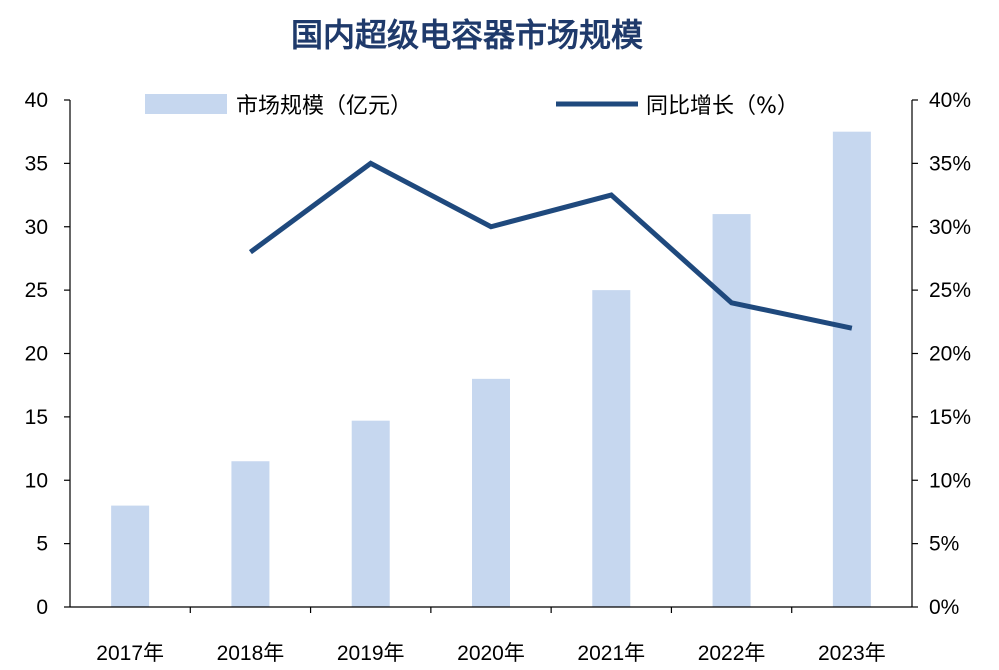  I want to click on x-tick-label: 2021年, so click(611, 653).